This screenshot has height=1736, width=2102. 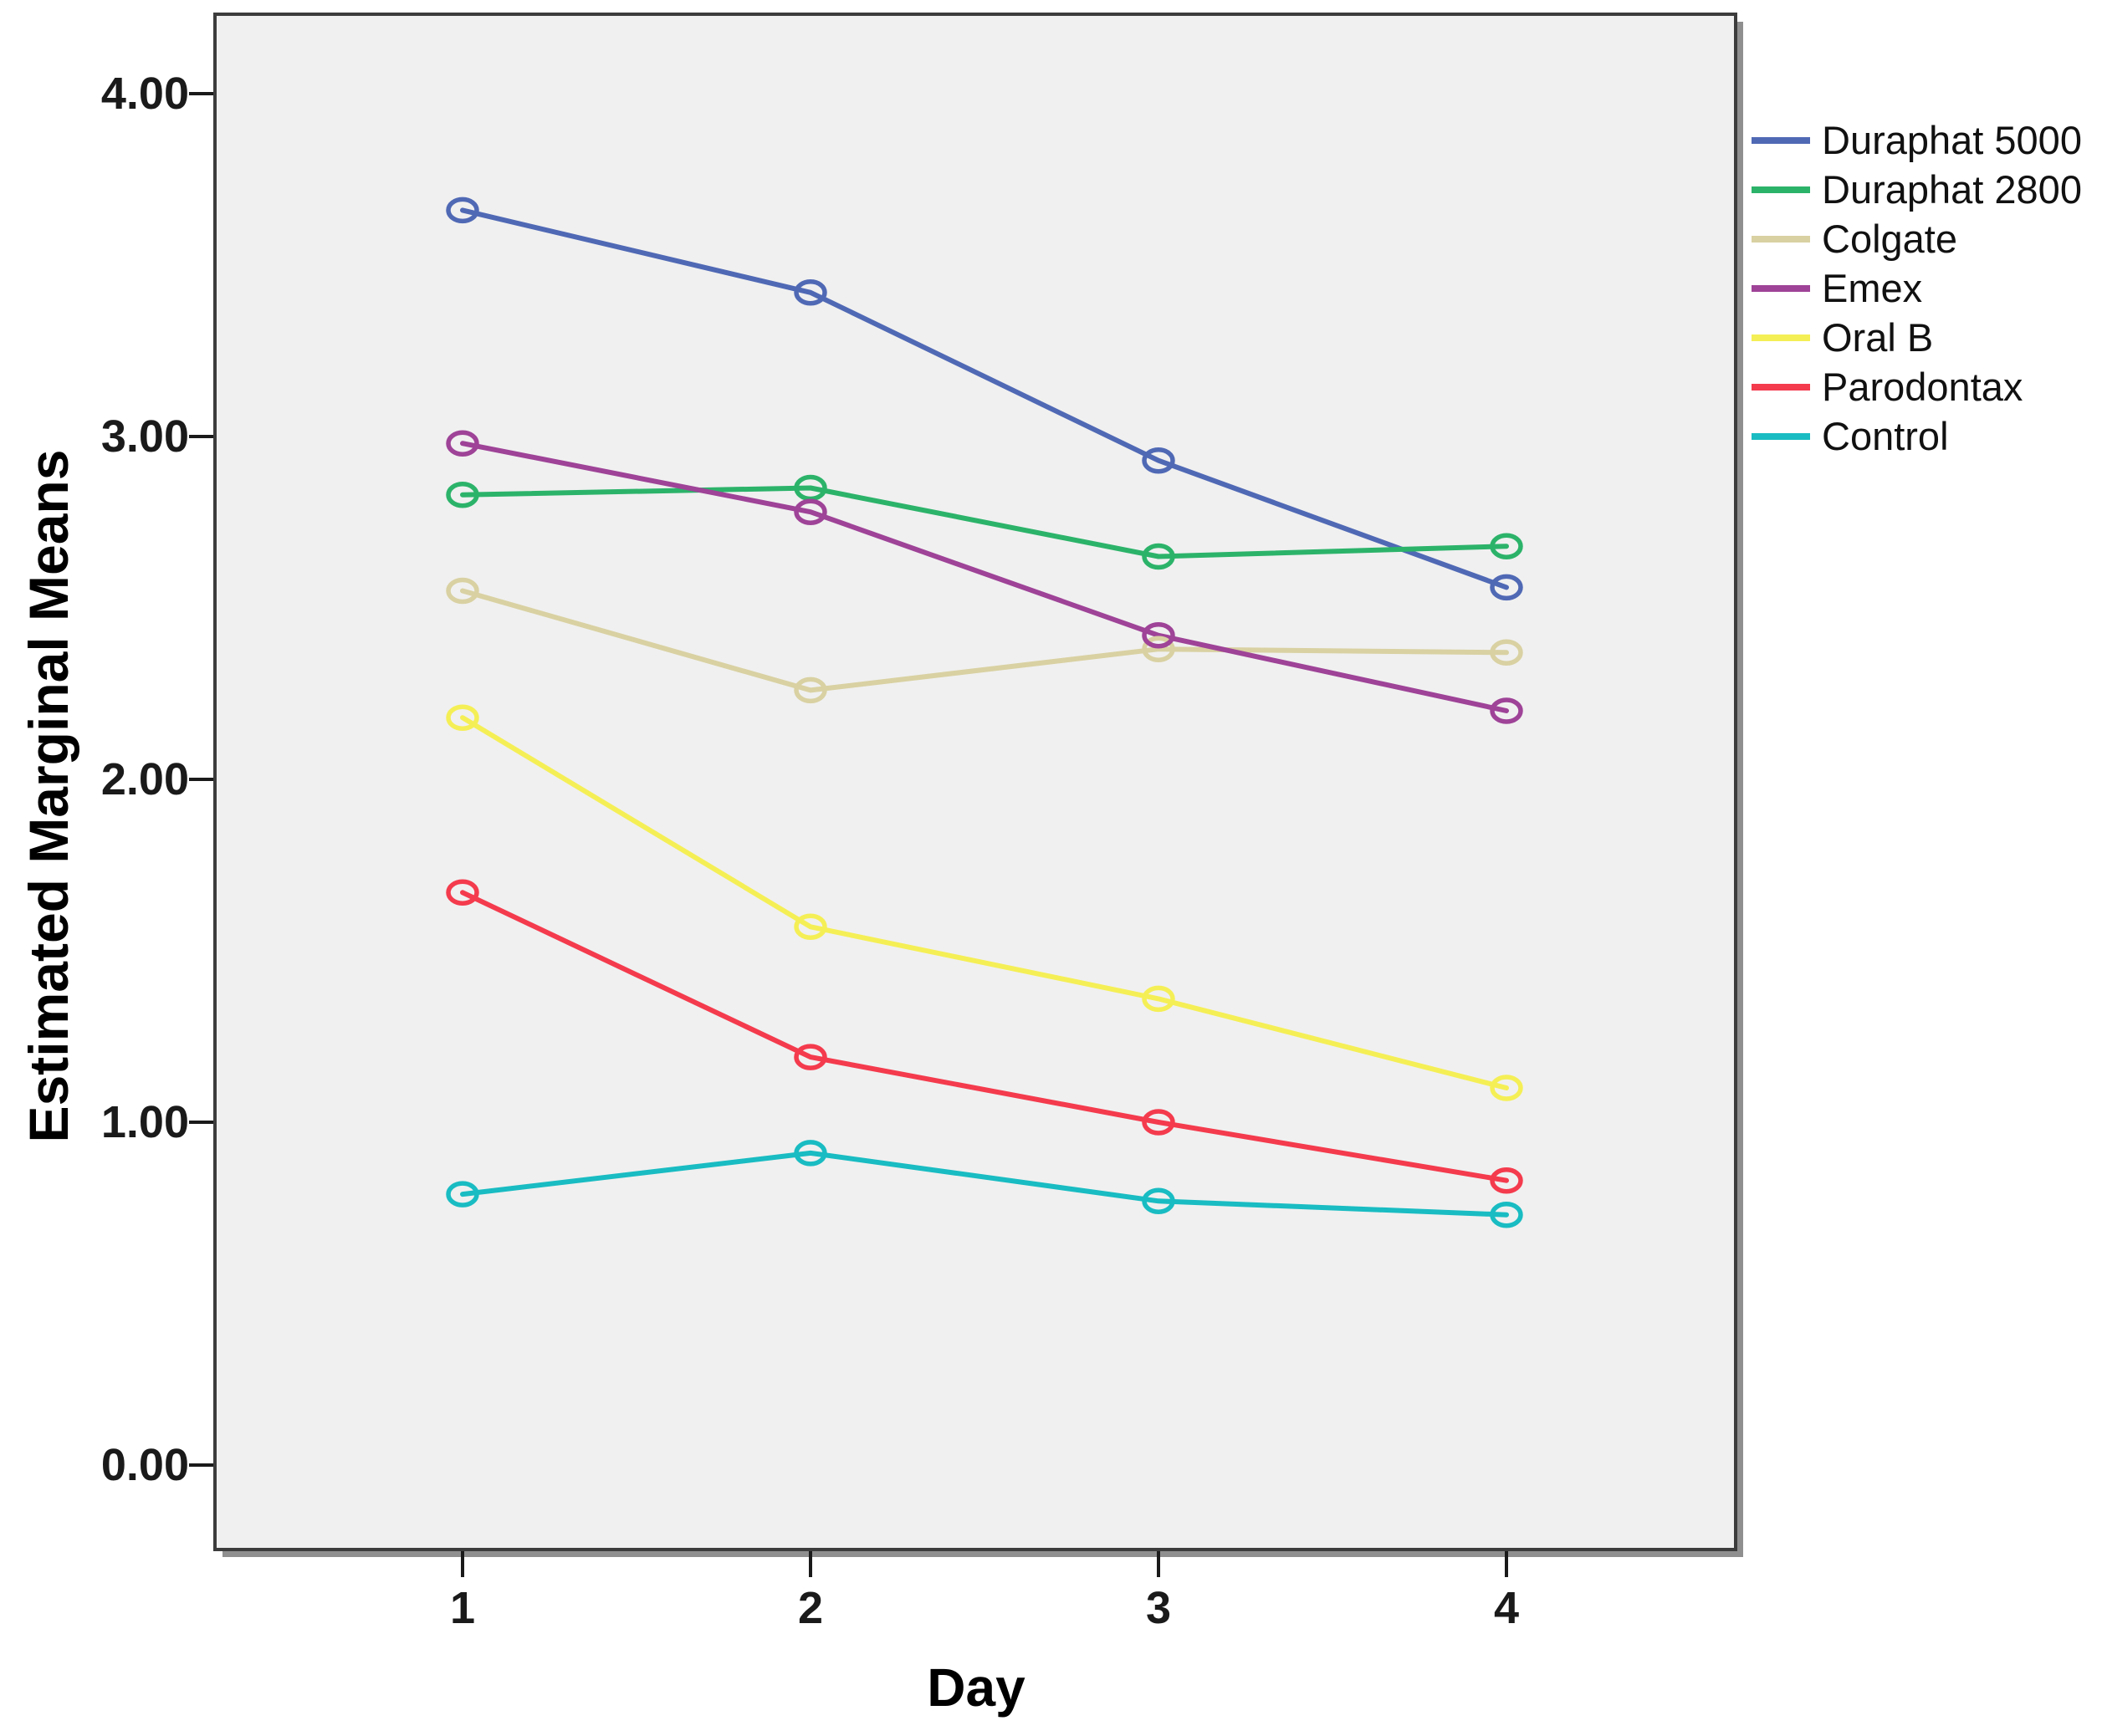 I want to click on legend-label: Duraphat 2800, so click(x=1952, y=189).